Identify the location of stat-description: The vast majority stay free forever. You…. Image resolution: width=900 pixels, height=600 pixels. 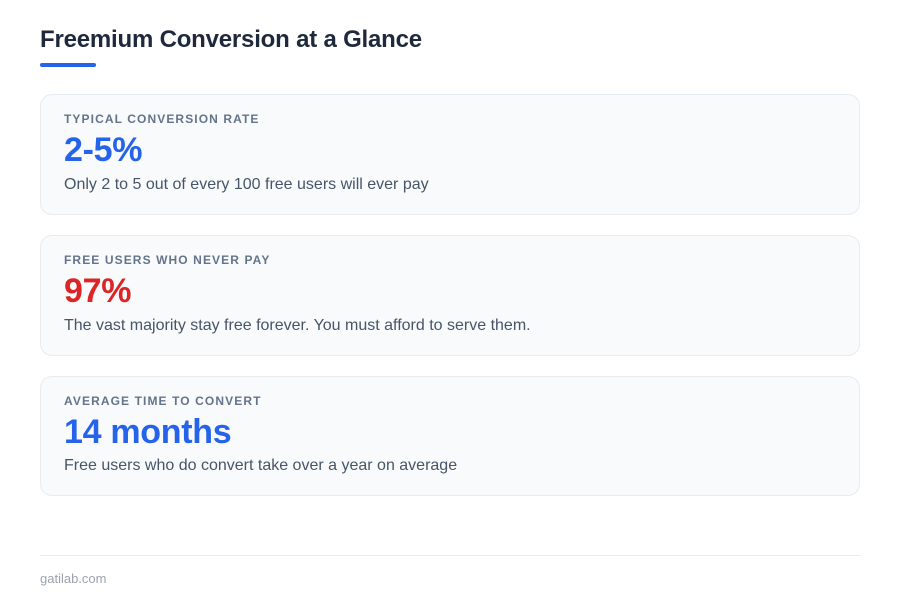
(297, 325).